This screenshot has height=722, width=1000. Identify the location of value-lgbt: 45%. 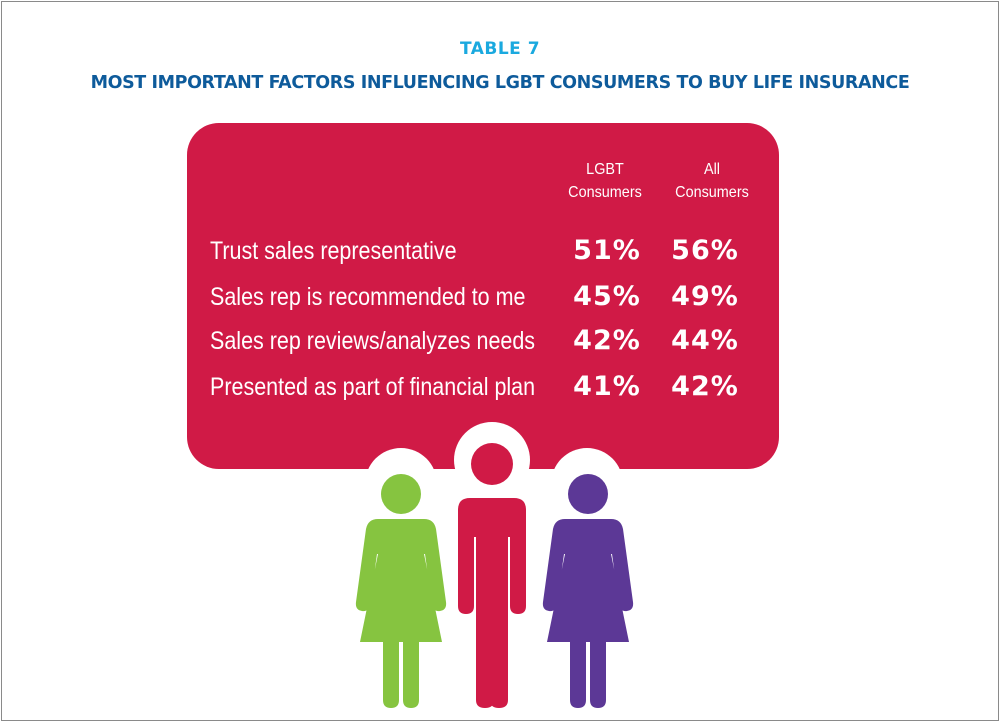
(607, 296).